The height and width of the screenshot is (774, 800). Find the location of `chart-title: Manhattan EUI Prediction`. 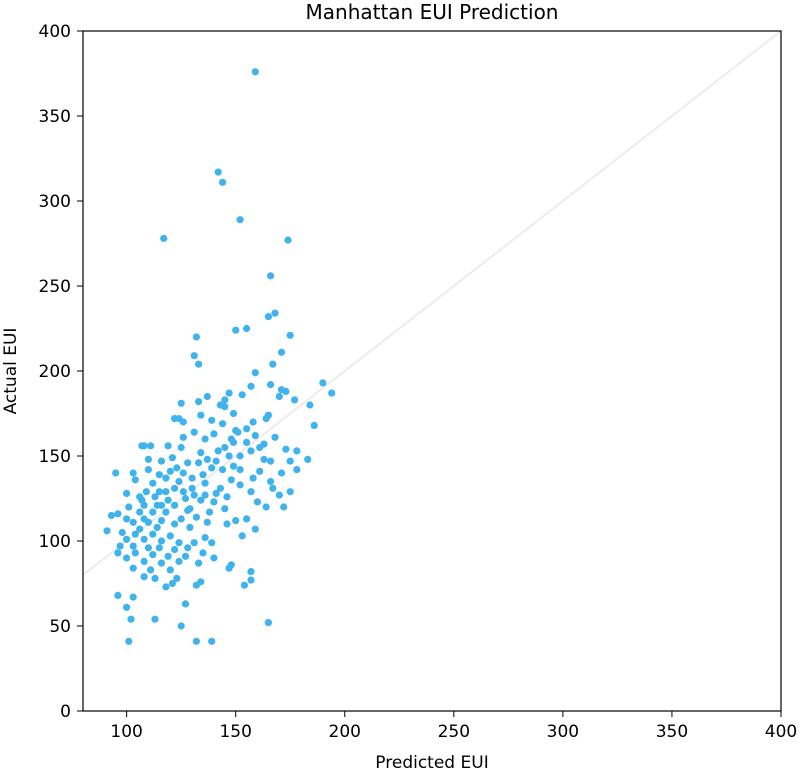

chart-title: Manhattan EUI Prediction is located at coordinates (432, 12).